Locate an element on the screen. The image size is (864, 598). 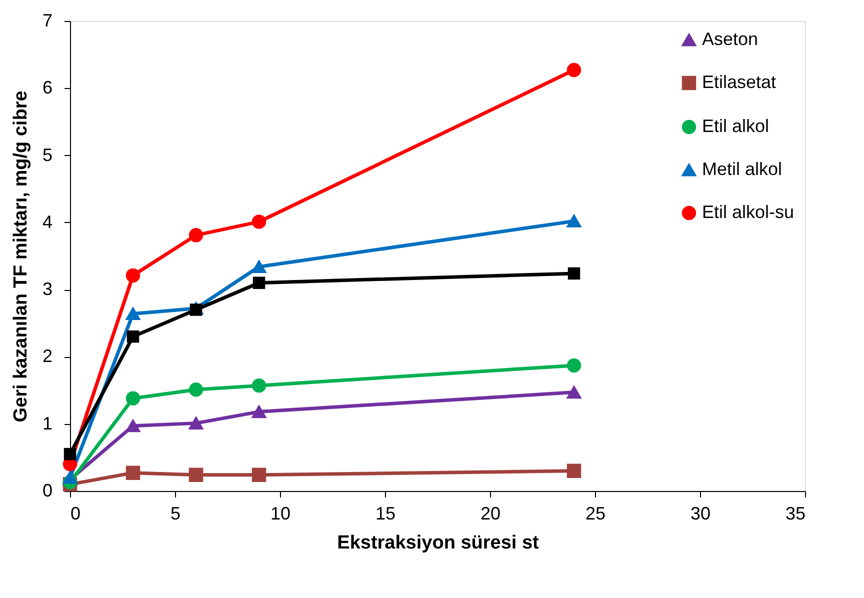
y-tick-label: 0 is located at coordinates (47, 490).